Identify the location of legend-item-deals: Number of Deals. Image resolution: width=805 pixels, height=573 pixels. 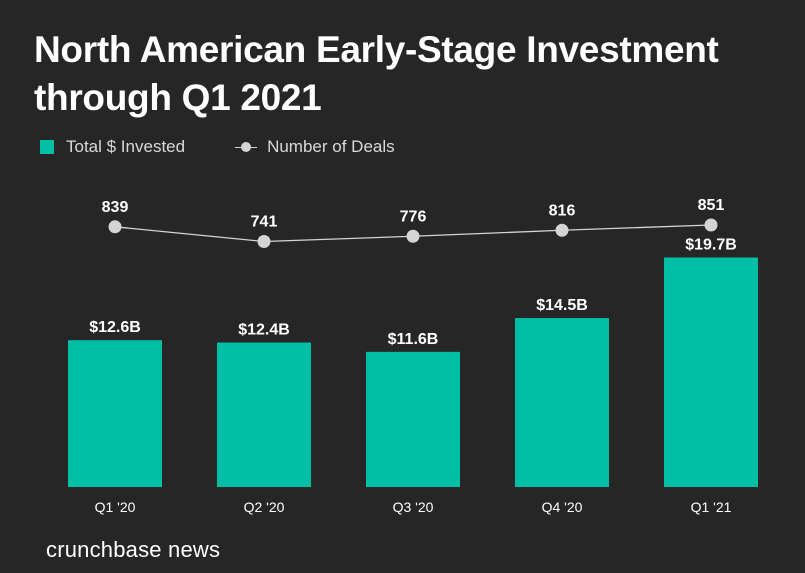
(315, 147).